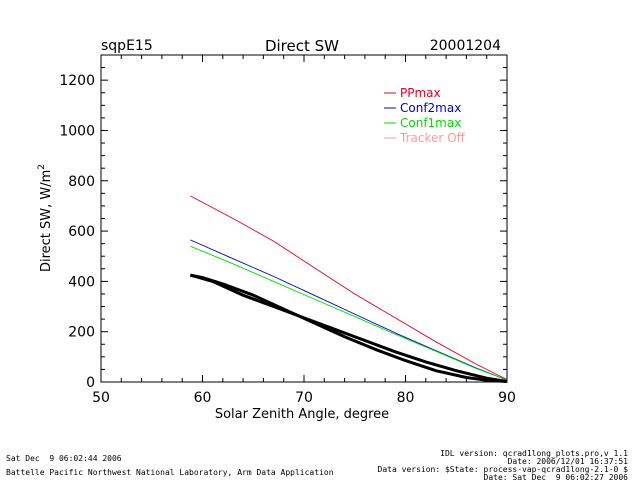  What do you see at coordinates (432, 138) in the screenshot?
I see `legend-label-3: Tracker Off` at bounding box center [432, 138].